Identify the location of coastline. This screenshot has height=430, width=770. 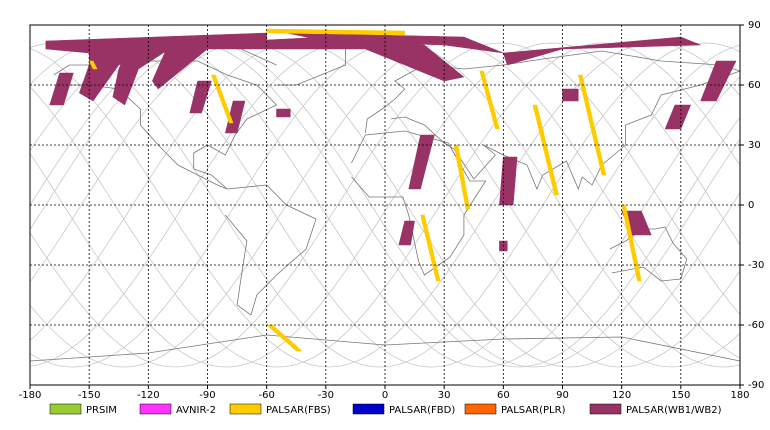
(419, 203).